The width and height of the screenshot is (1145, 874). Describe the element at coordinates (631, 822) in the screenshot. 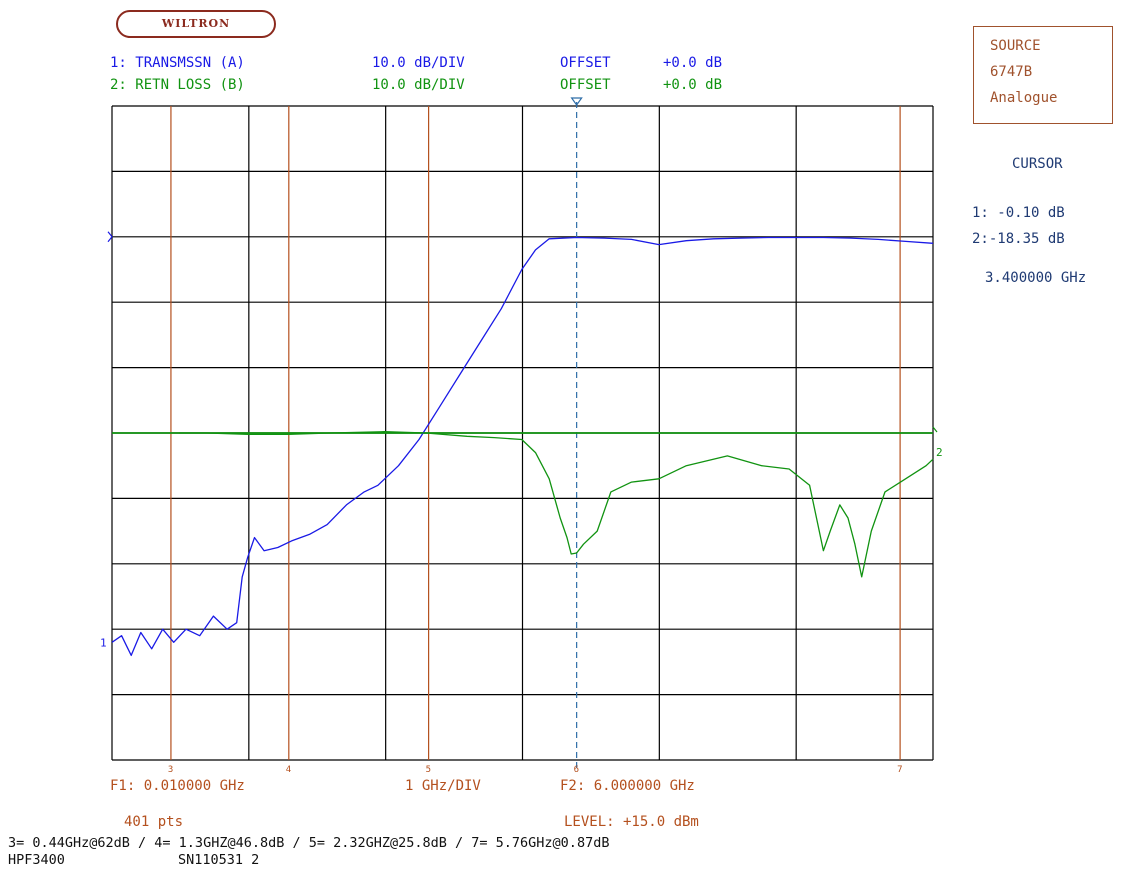

I see `source-level: LEVEL: +15.0 dBm` at that location.